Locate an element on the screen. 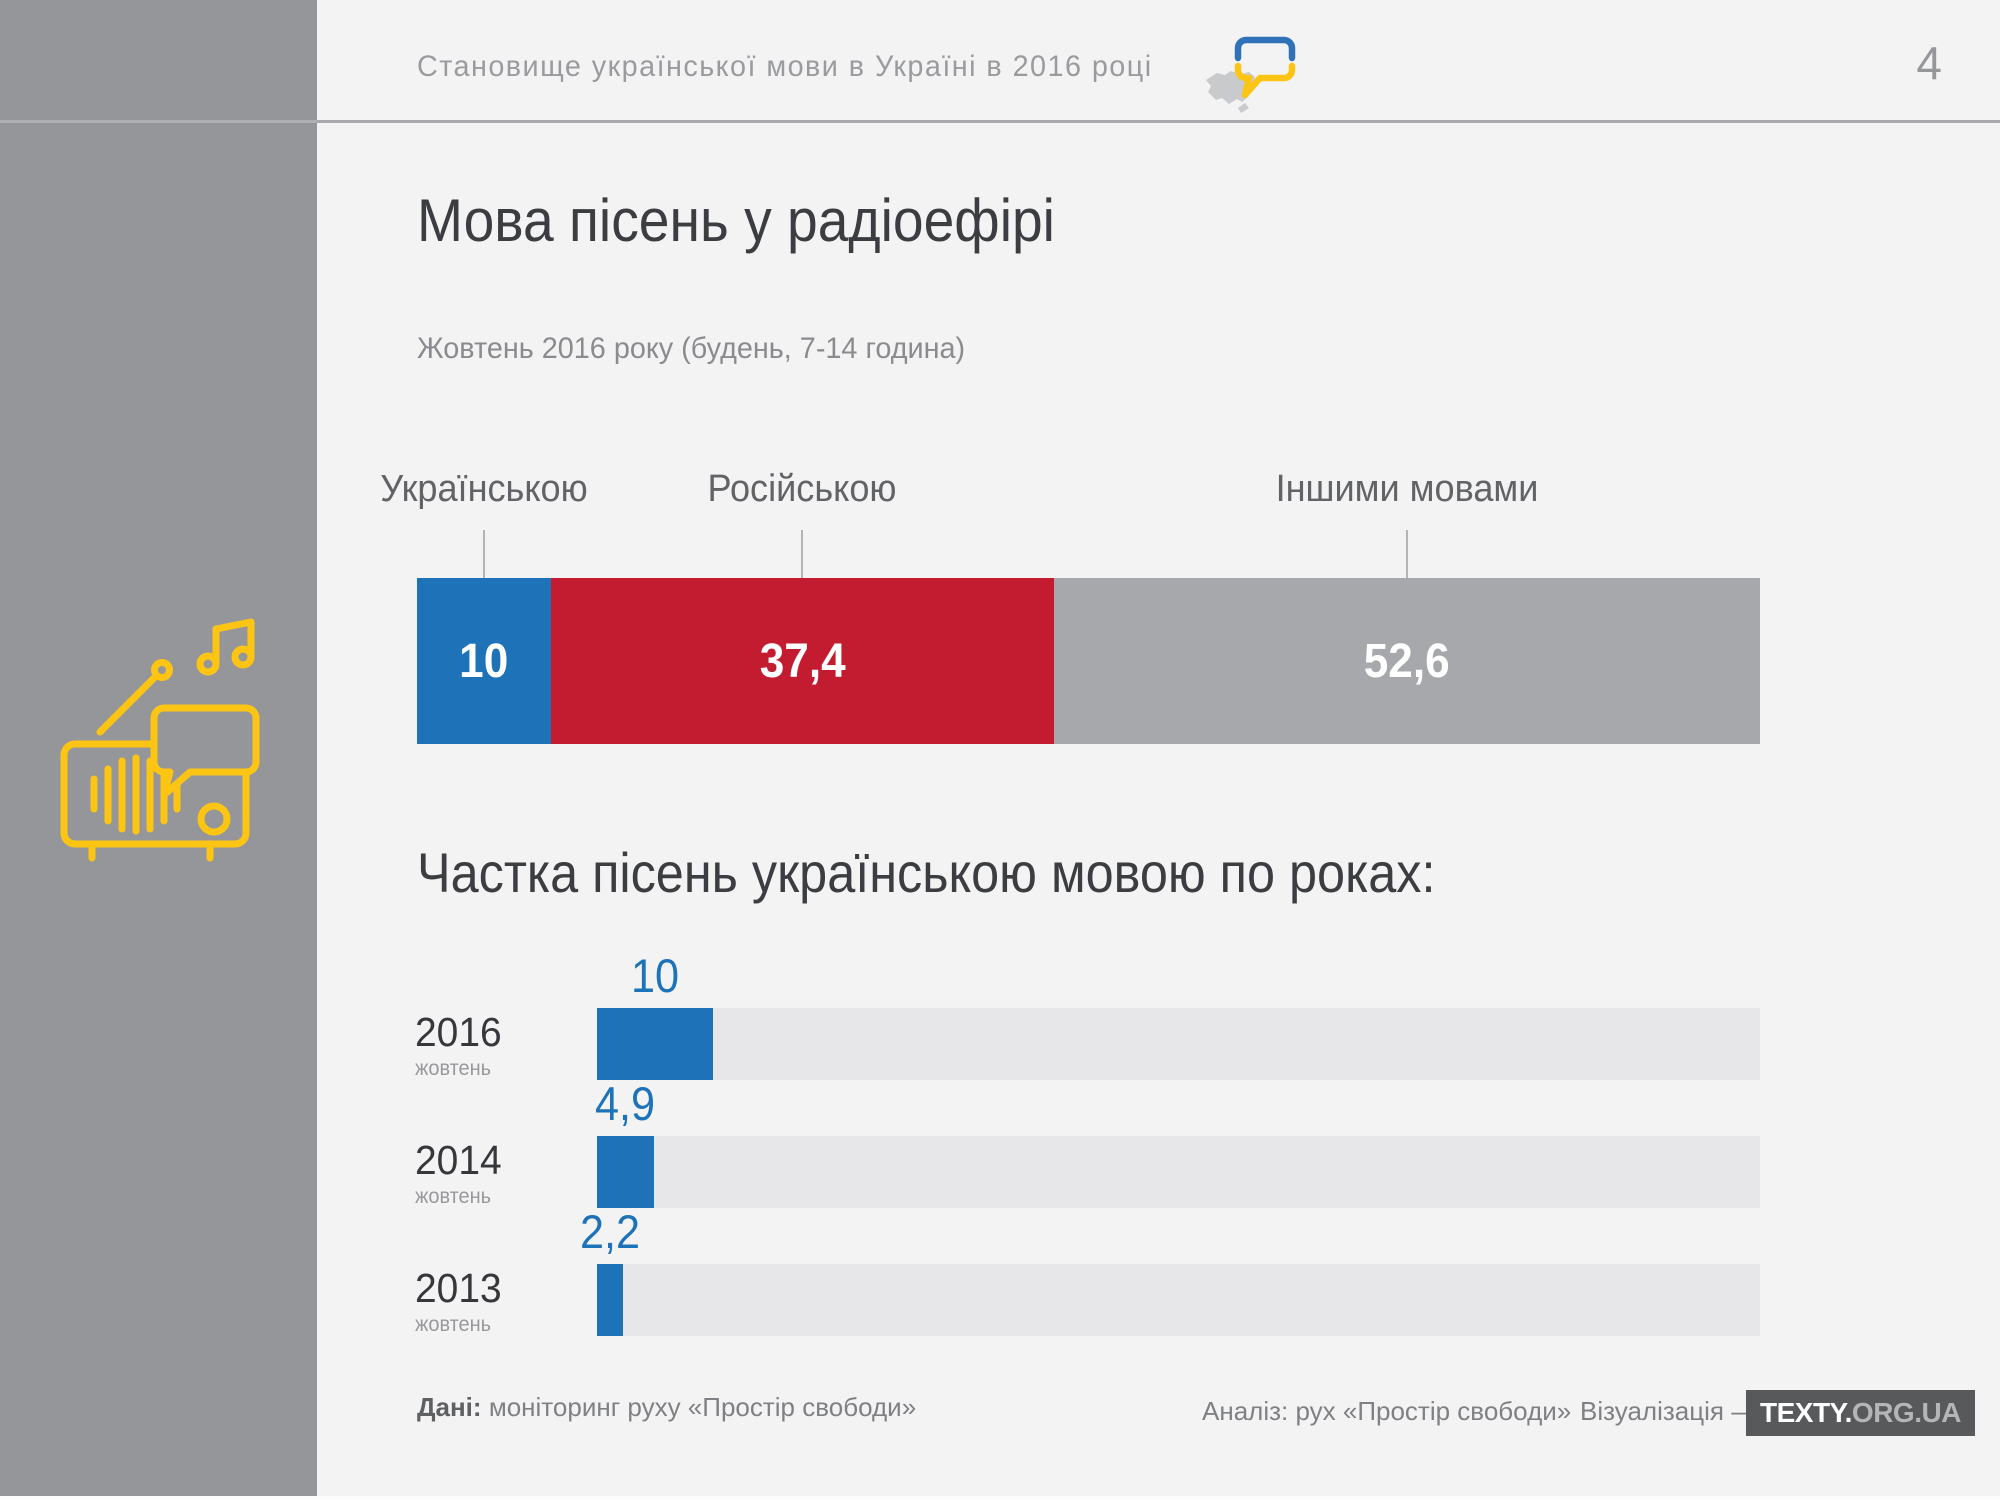  footer-visualization-label: Візуалізація — is located at coordinates (1669, 1411).